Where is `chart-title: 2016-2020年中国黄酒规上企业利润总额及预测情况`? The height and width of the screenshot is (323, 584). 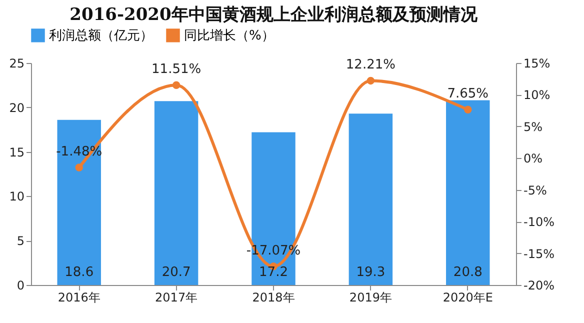
chart-title: 2016-2020年中国黄酒规上企业利润总额及预测情况 is located at coordinates (274, 15).